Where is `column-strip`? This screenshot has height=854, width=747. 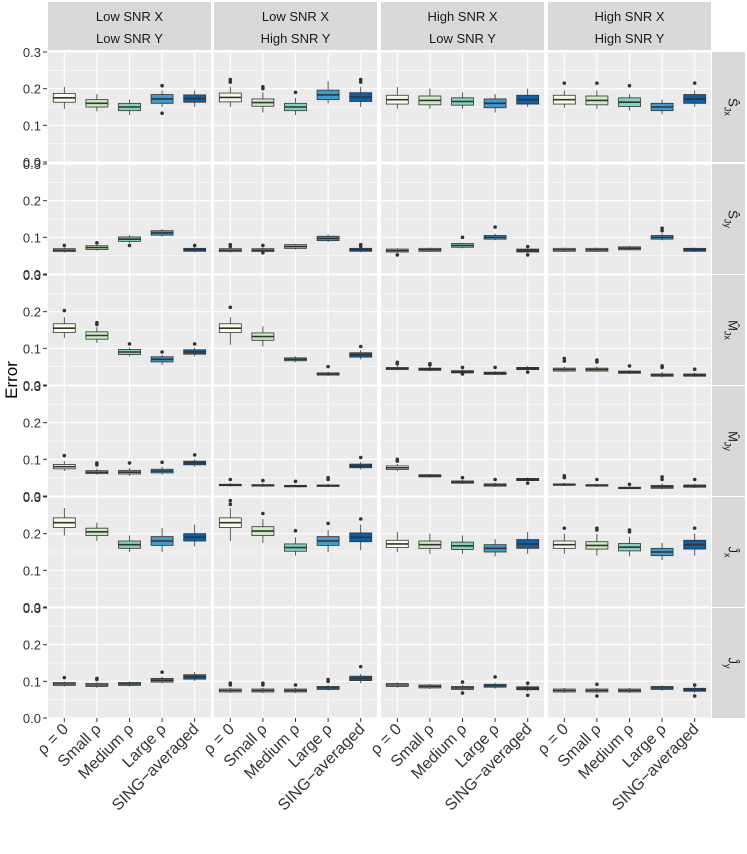
column-strip is located at coordinates (129, 26).